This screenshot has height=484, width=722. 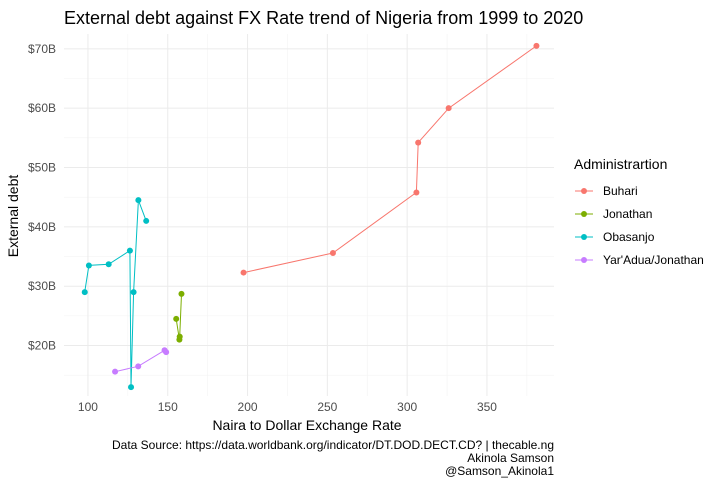 What do you see at coordinates (653, 260) in the screenshot?
I see `legend-label: Yar'Adua/Jonathan` at bounding box center [653, 260].